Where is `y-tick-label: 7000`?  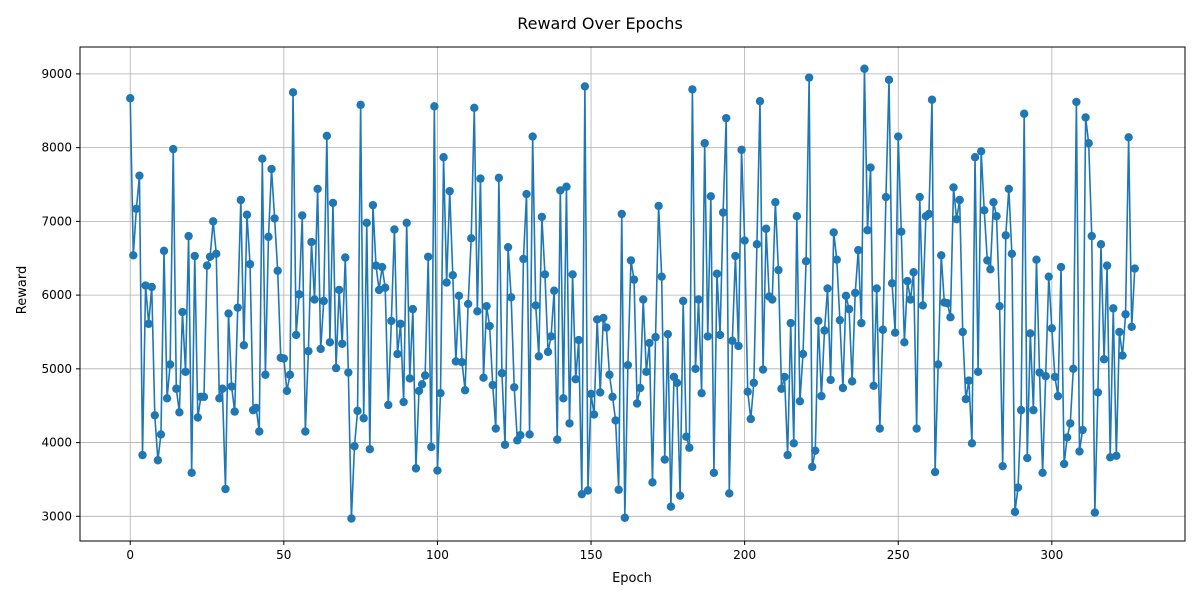 y-tick-label: 7000 is located at coordinates (56, 221).